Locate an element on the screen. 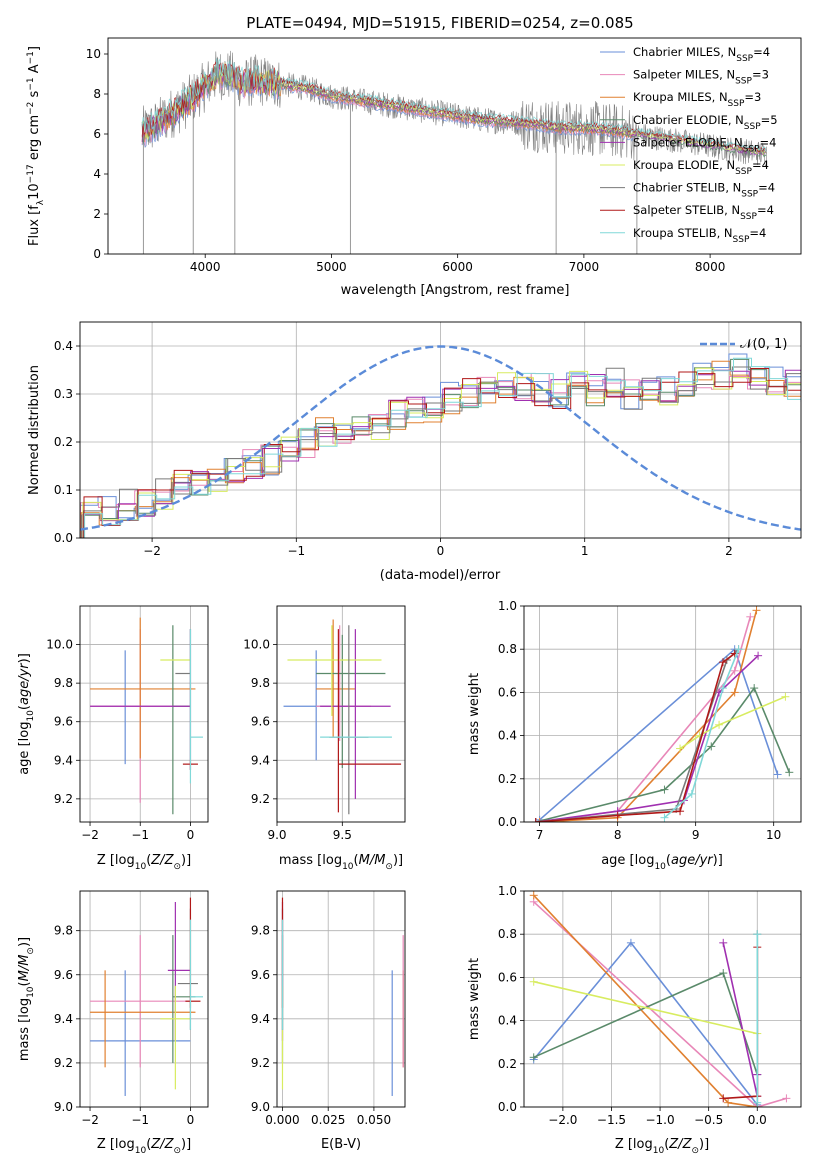 Image resolution: width=819 pixels, height=1170 pixels. legend-label: 𝒩(0, 1) is located at coordinates (763, 344).